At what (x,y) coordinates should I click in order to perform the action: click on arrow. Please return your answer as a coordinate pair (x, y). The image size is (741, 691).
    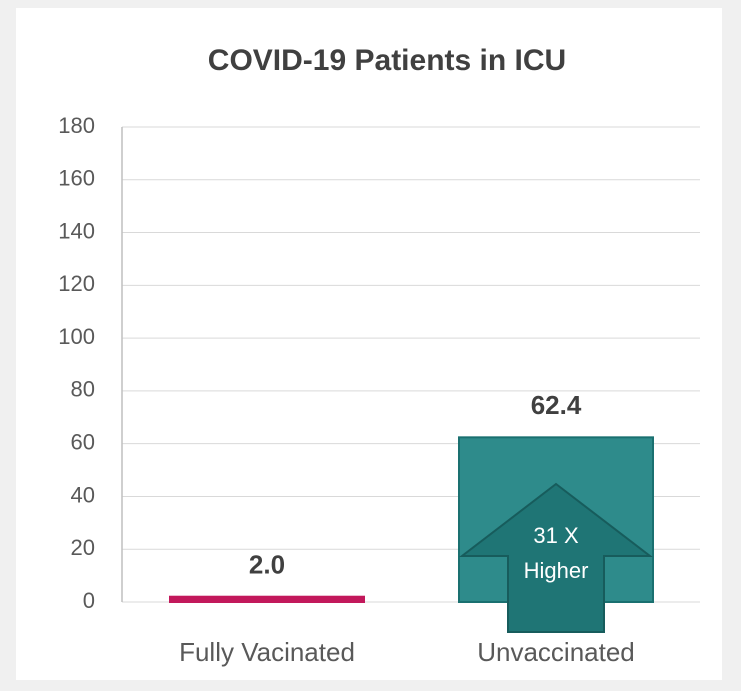
    Looking at the image, I should click on (556, 557).